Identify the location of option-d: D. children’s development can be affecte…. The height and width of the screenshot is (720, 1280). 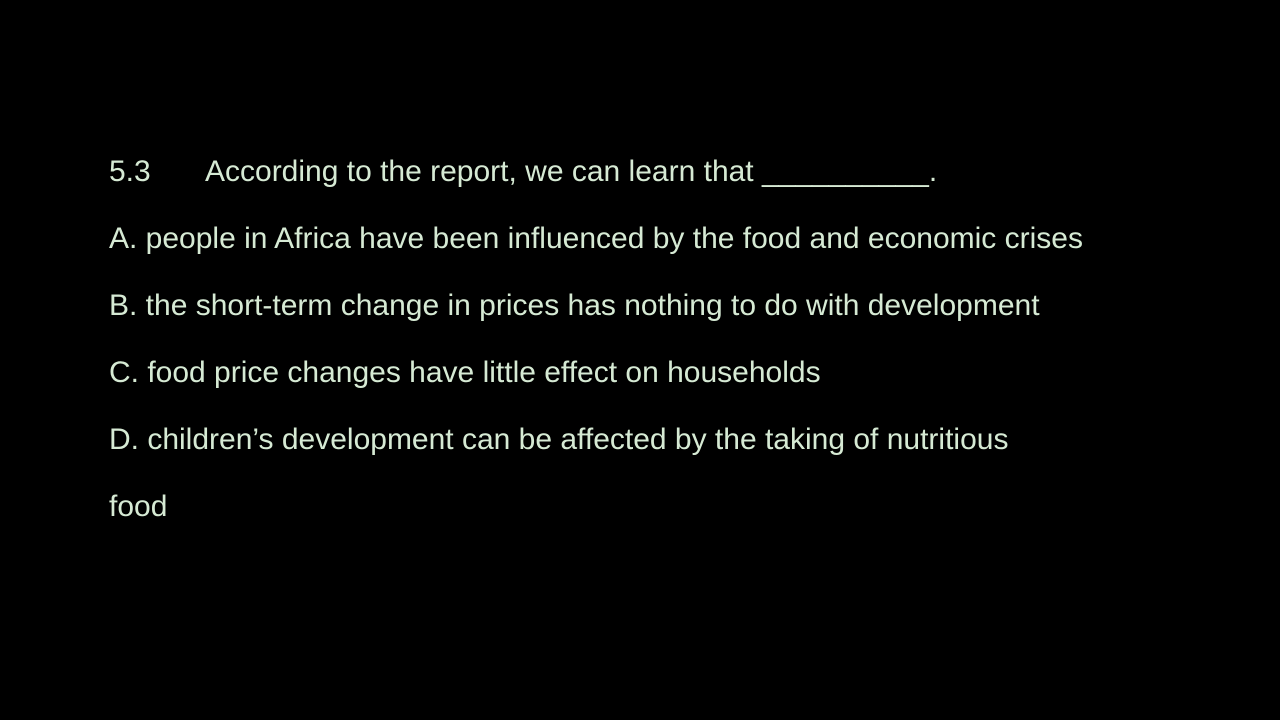
(559, 439).